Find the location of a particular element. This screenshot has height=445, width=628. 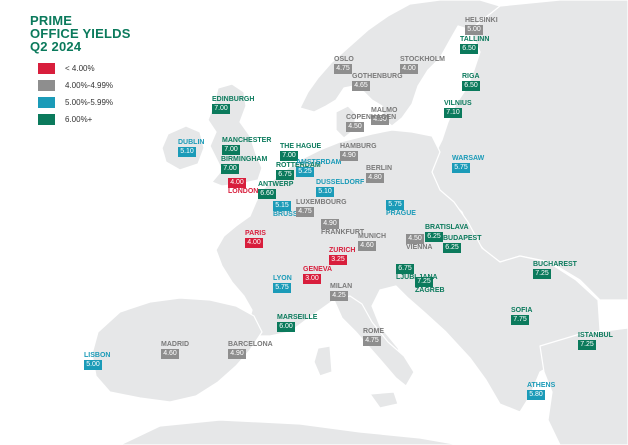

city-name-copenhagen: COPENHAGEN is located at coordinates (371, 117).